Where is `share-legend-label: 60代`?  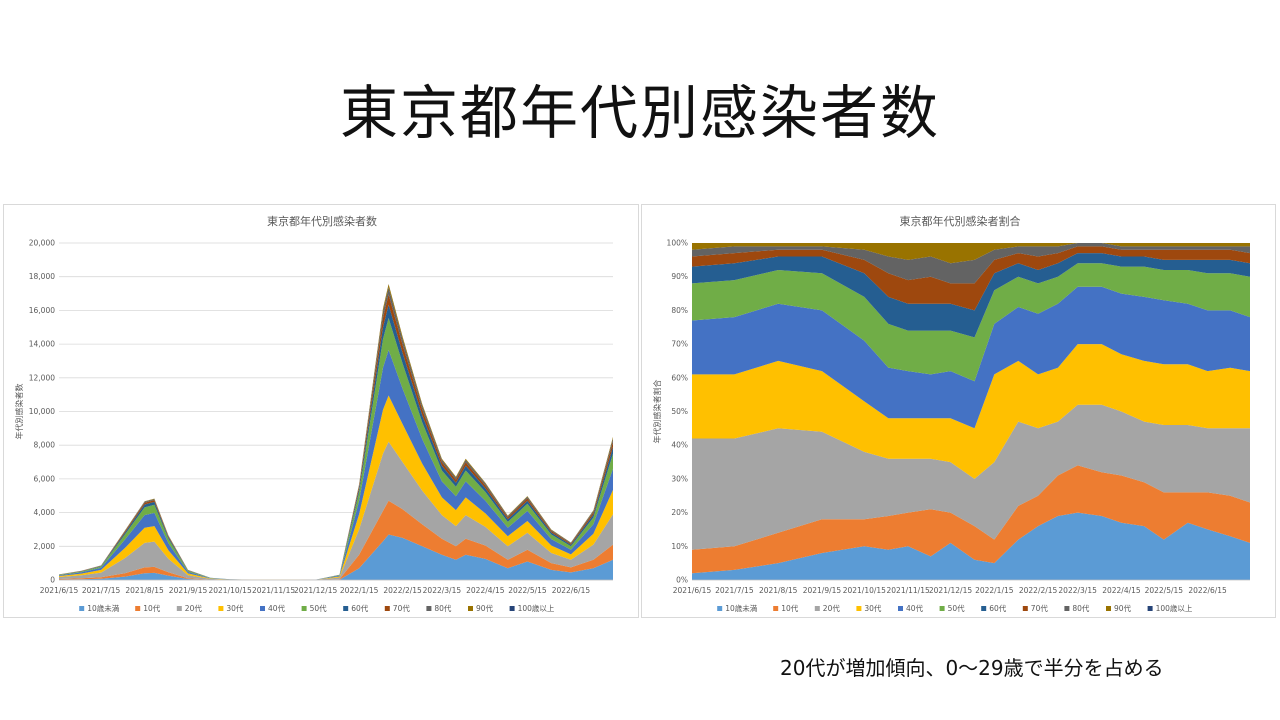
share-legend-label: 60代 is located at coordinates (998, 608).